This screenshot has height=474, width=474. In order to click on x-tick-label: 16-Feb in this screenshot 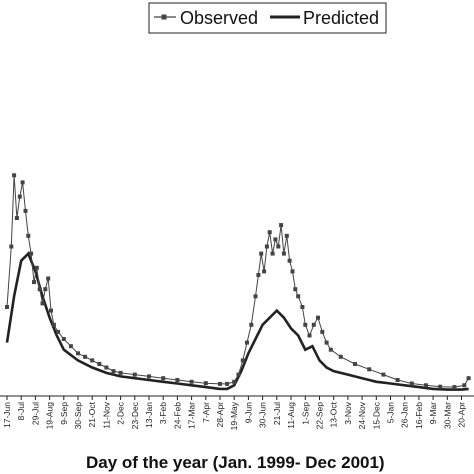, I will do `click(419, 415)`.